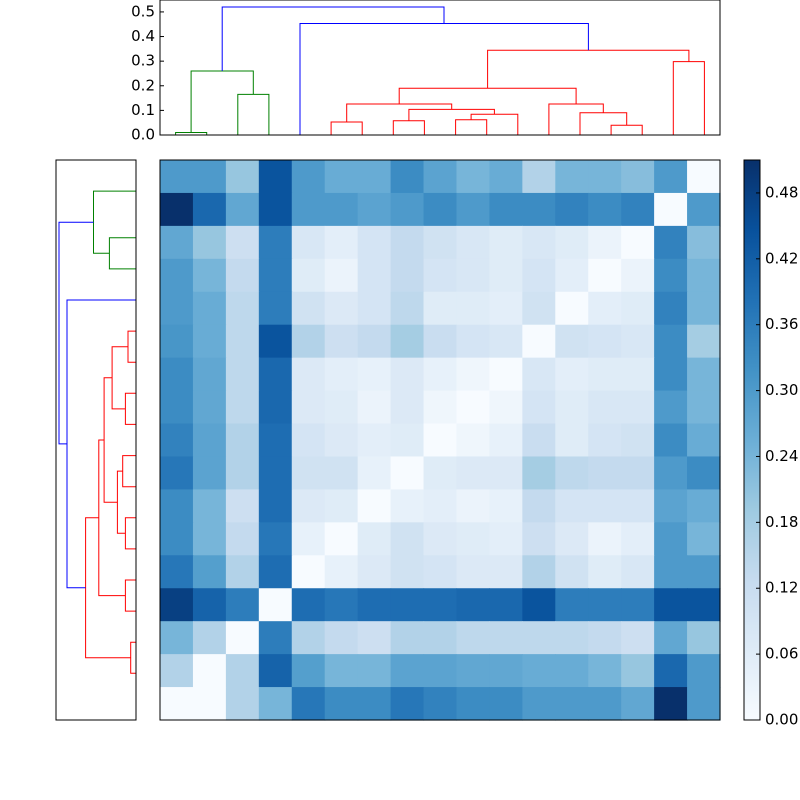  I want to click on colorbar-tick-label: 0.12, so click(781, 588).